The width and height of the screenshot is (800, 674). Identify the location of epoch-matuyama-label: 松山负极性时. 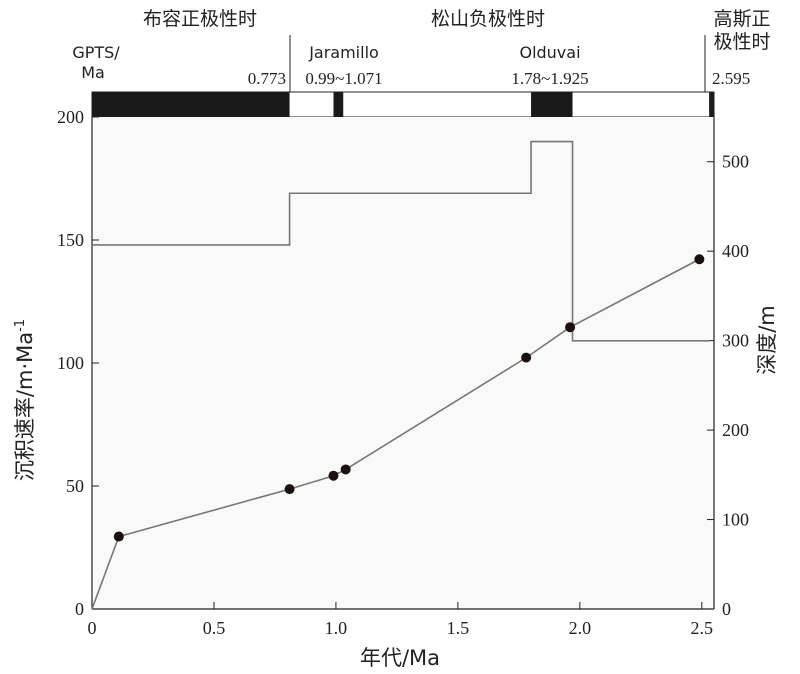
(488, 19).